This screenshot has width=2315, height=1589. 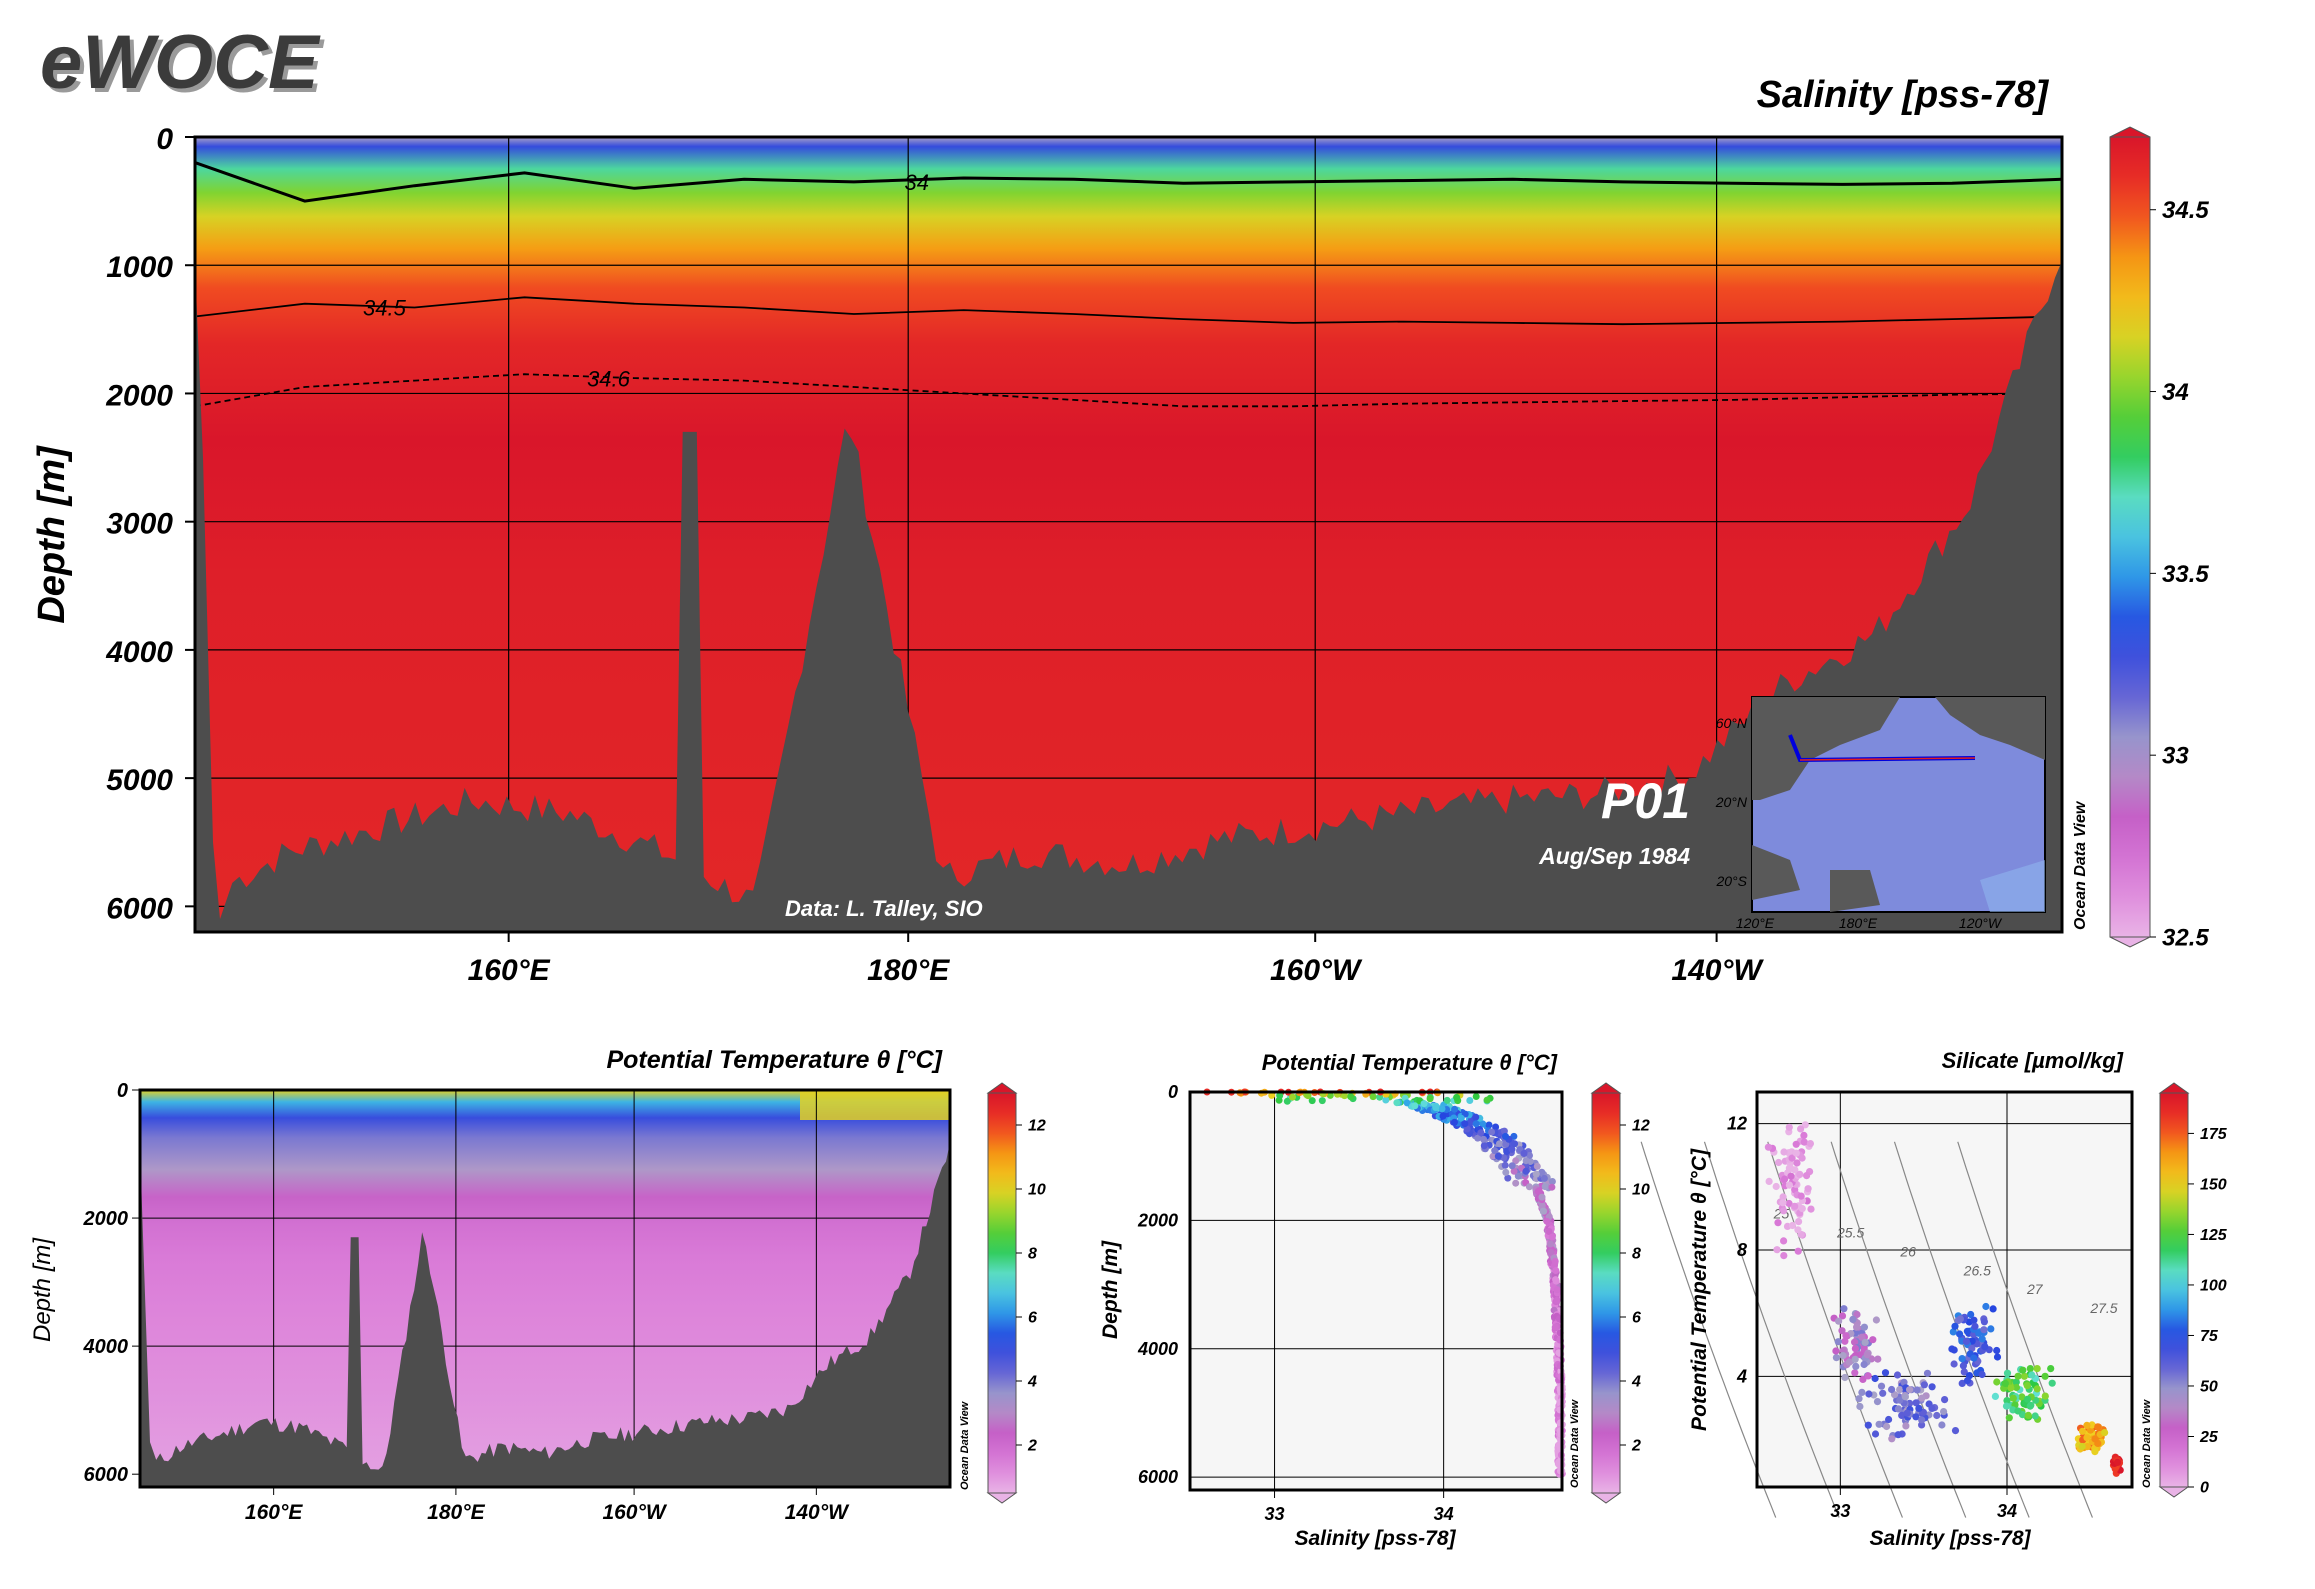 What do you see at coordinates (2214, 1235) in the screenshot?
I see `colorbar-label: 125` at bounding box center [2214, 1235].